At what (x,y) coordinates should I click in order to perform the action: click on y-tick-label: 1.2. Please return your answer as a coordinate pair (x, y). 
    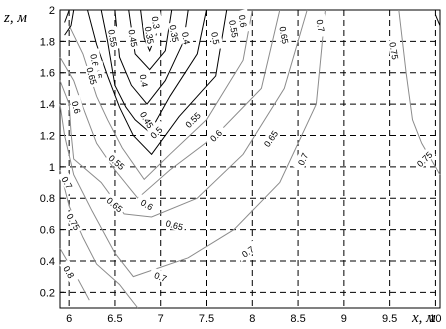
    Looking at the image, I should click on (47, 136).